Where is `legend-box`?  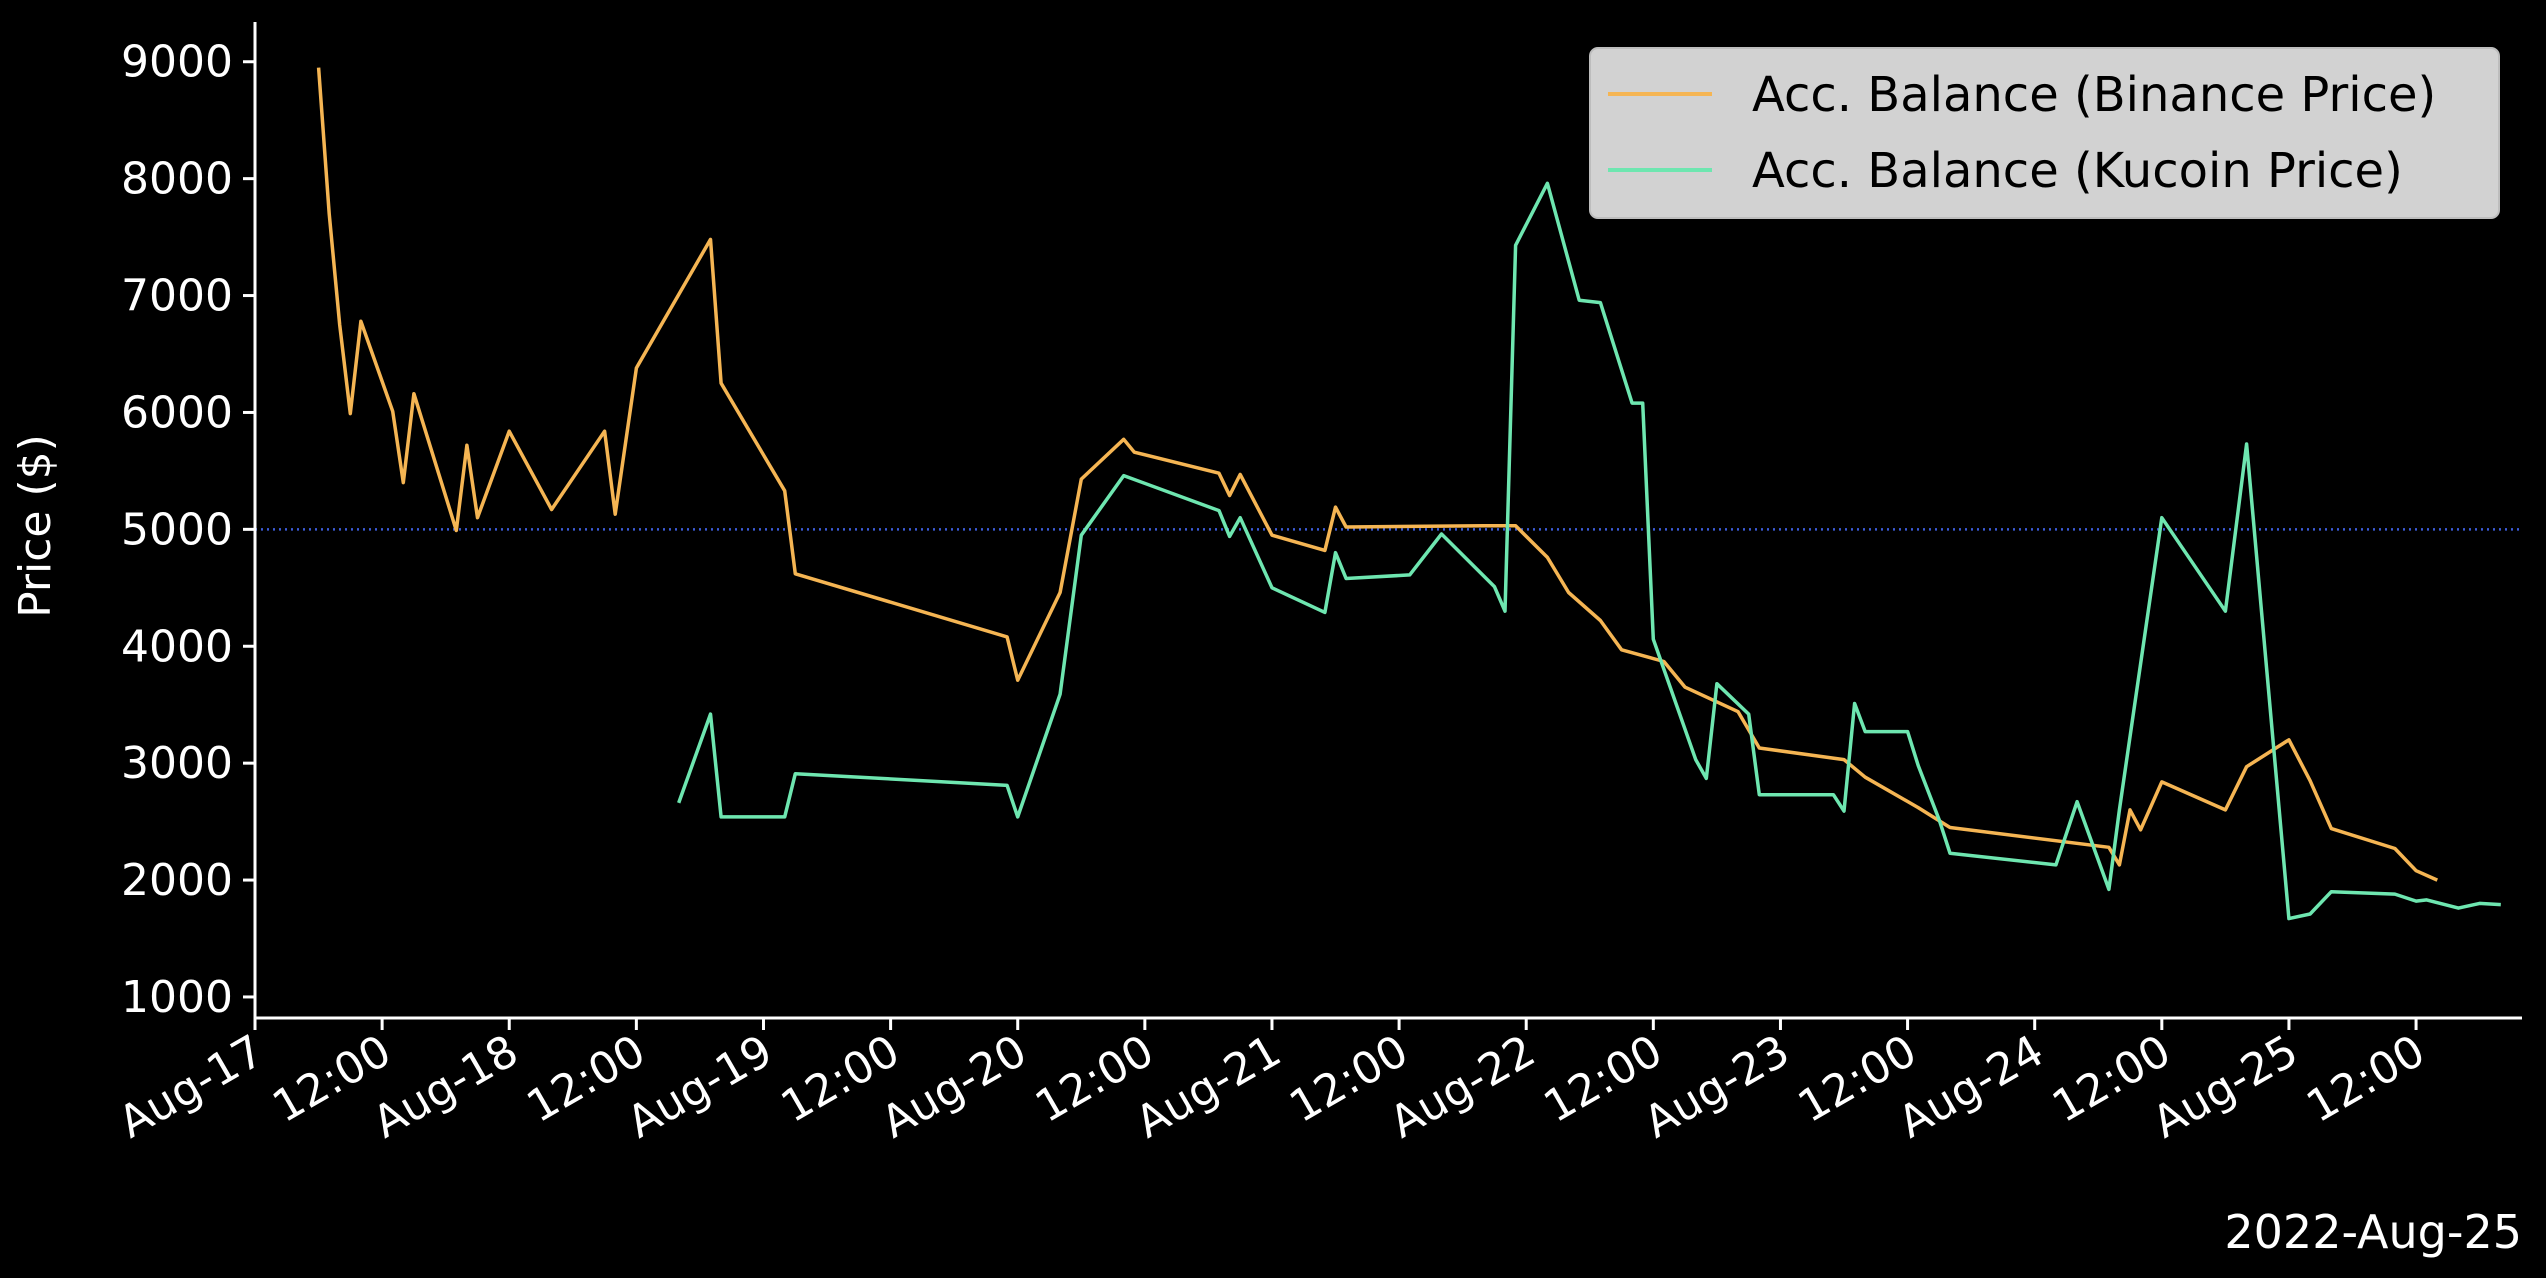
legend-box is located at coordinates (2044, 133).